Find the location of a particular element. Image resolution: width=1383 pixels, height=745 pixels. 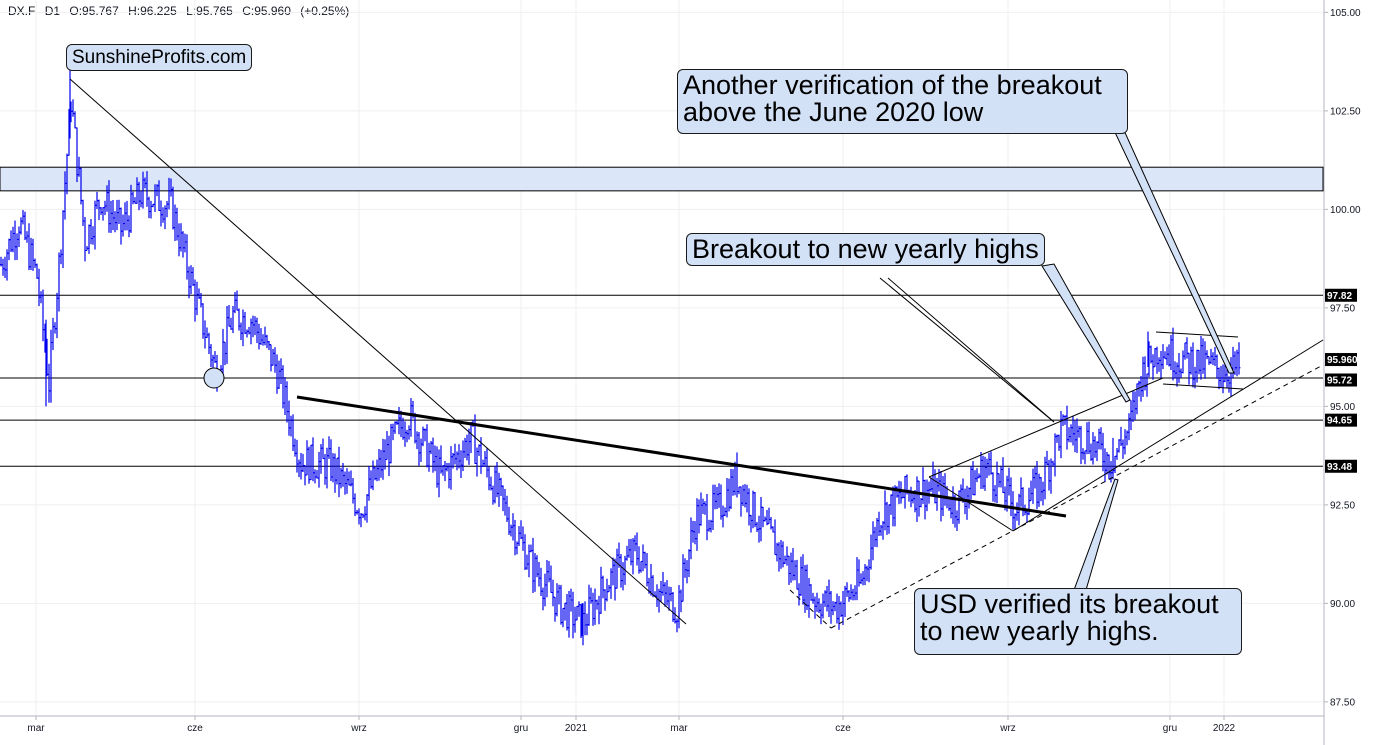

dashed-bottom-trace is located at coordinates (810, 609).